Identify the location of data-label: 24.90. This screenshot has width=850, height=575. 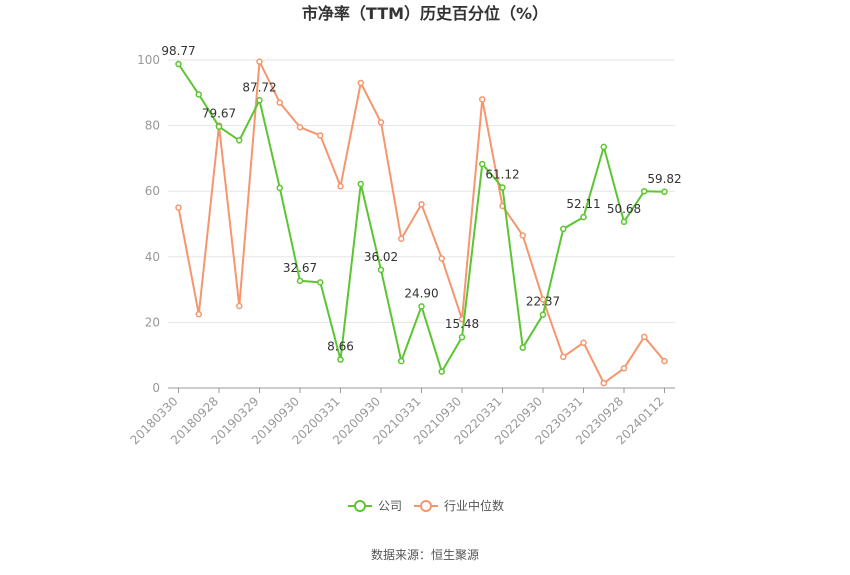
(421, 293).